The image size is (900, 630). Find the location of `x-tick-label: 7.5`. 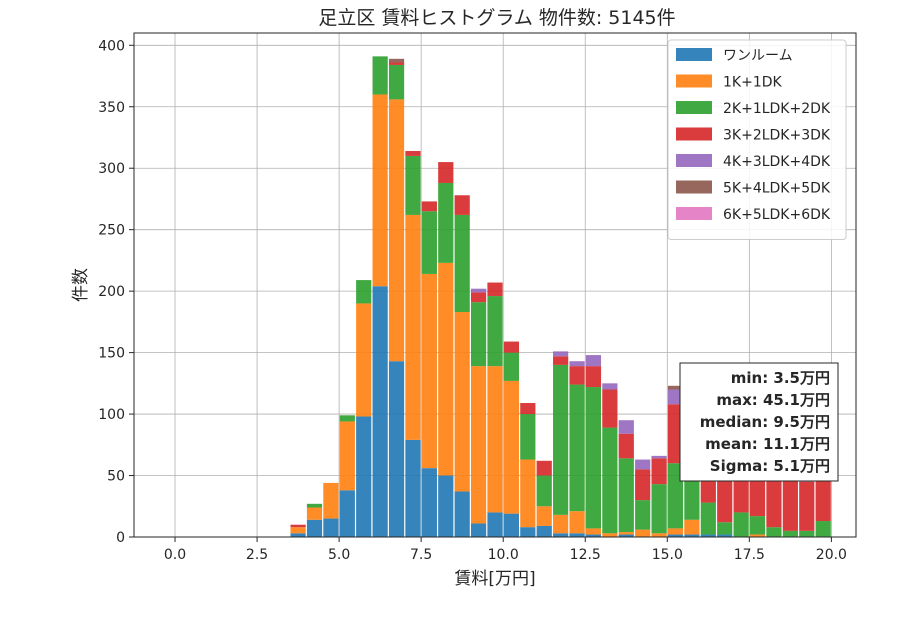

x-tick-label: 7.5 is located at coordinates (421, 555).